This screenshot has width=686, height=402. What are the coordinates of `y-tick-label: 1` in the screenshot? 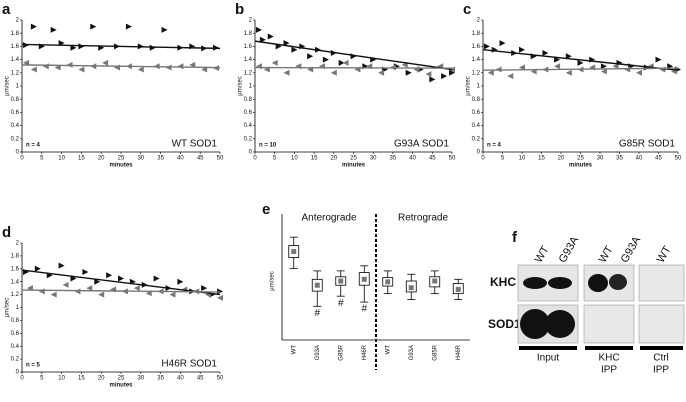 It's located at (251, 87).